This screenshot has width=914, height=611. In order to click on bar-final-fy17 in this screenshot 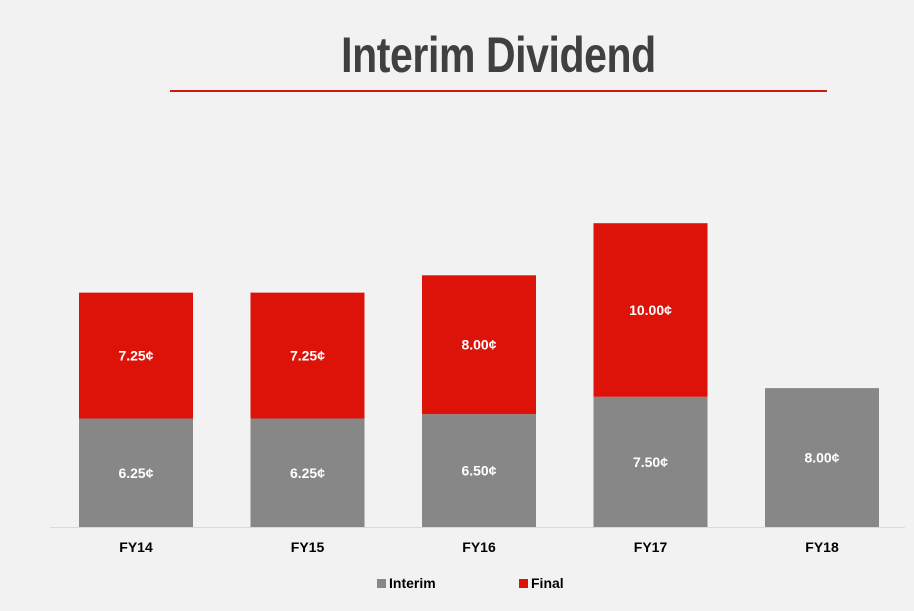, I will do `click(650, 310)`.